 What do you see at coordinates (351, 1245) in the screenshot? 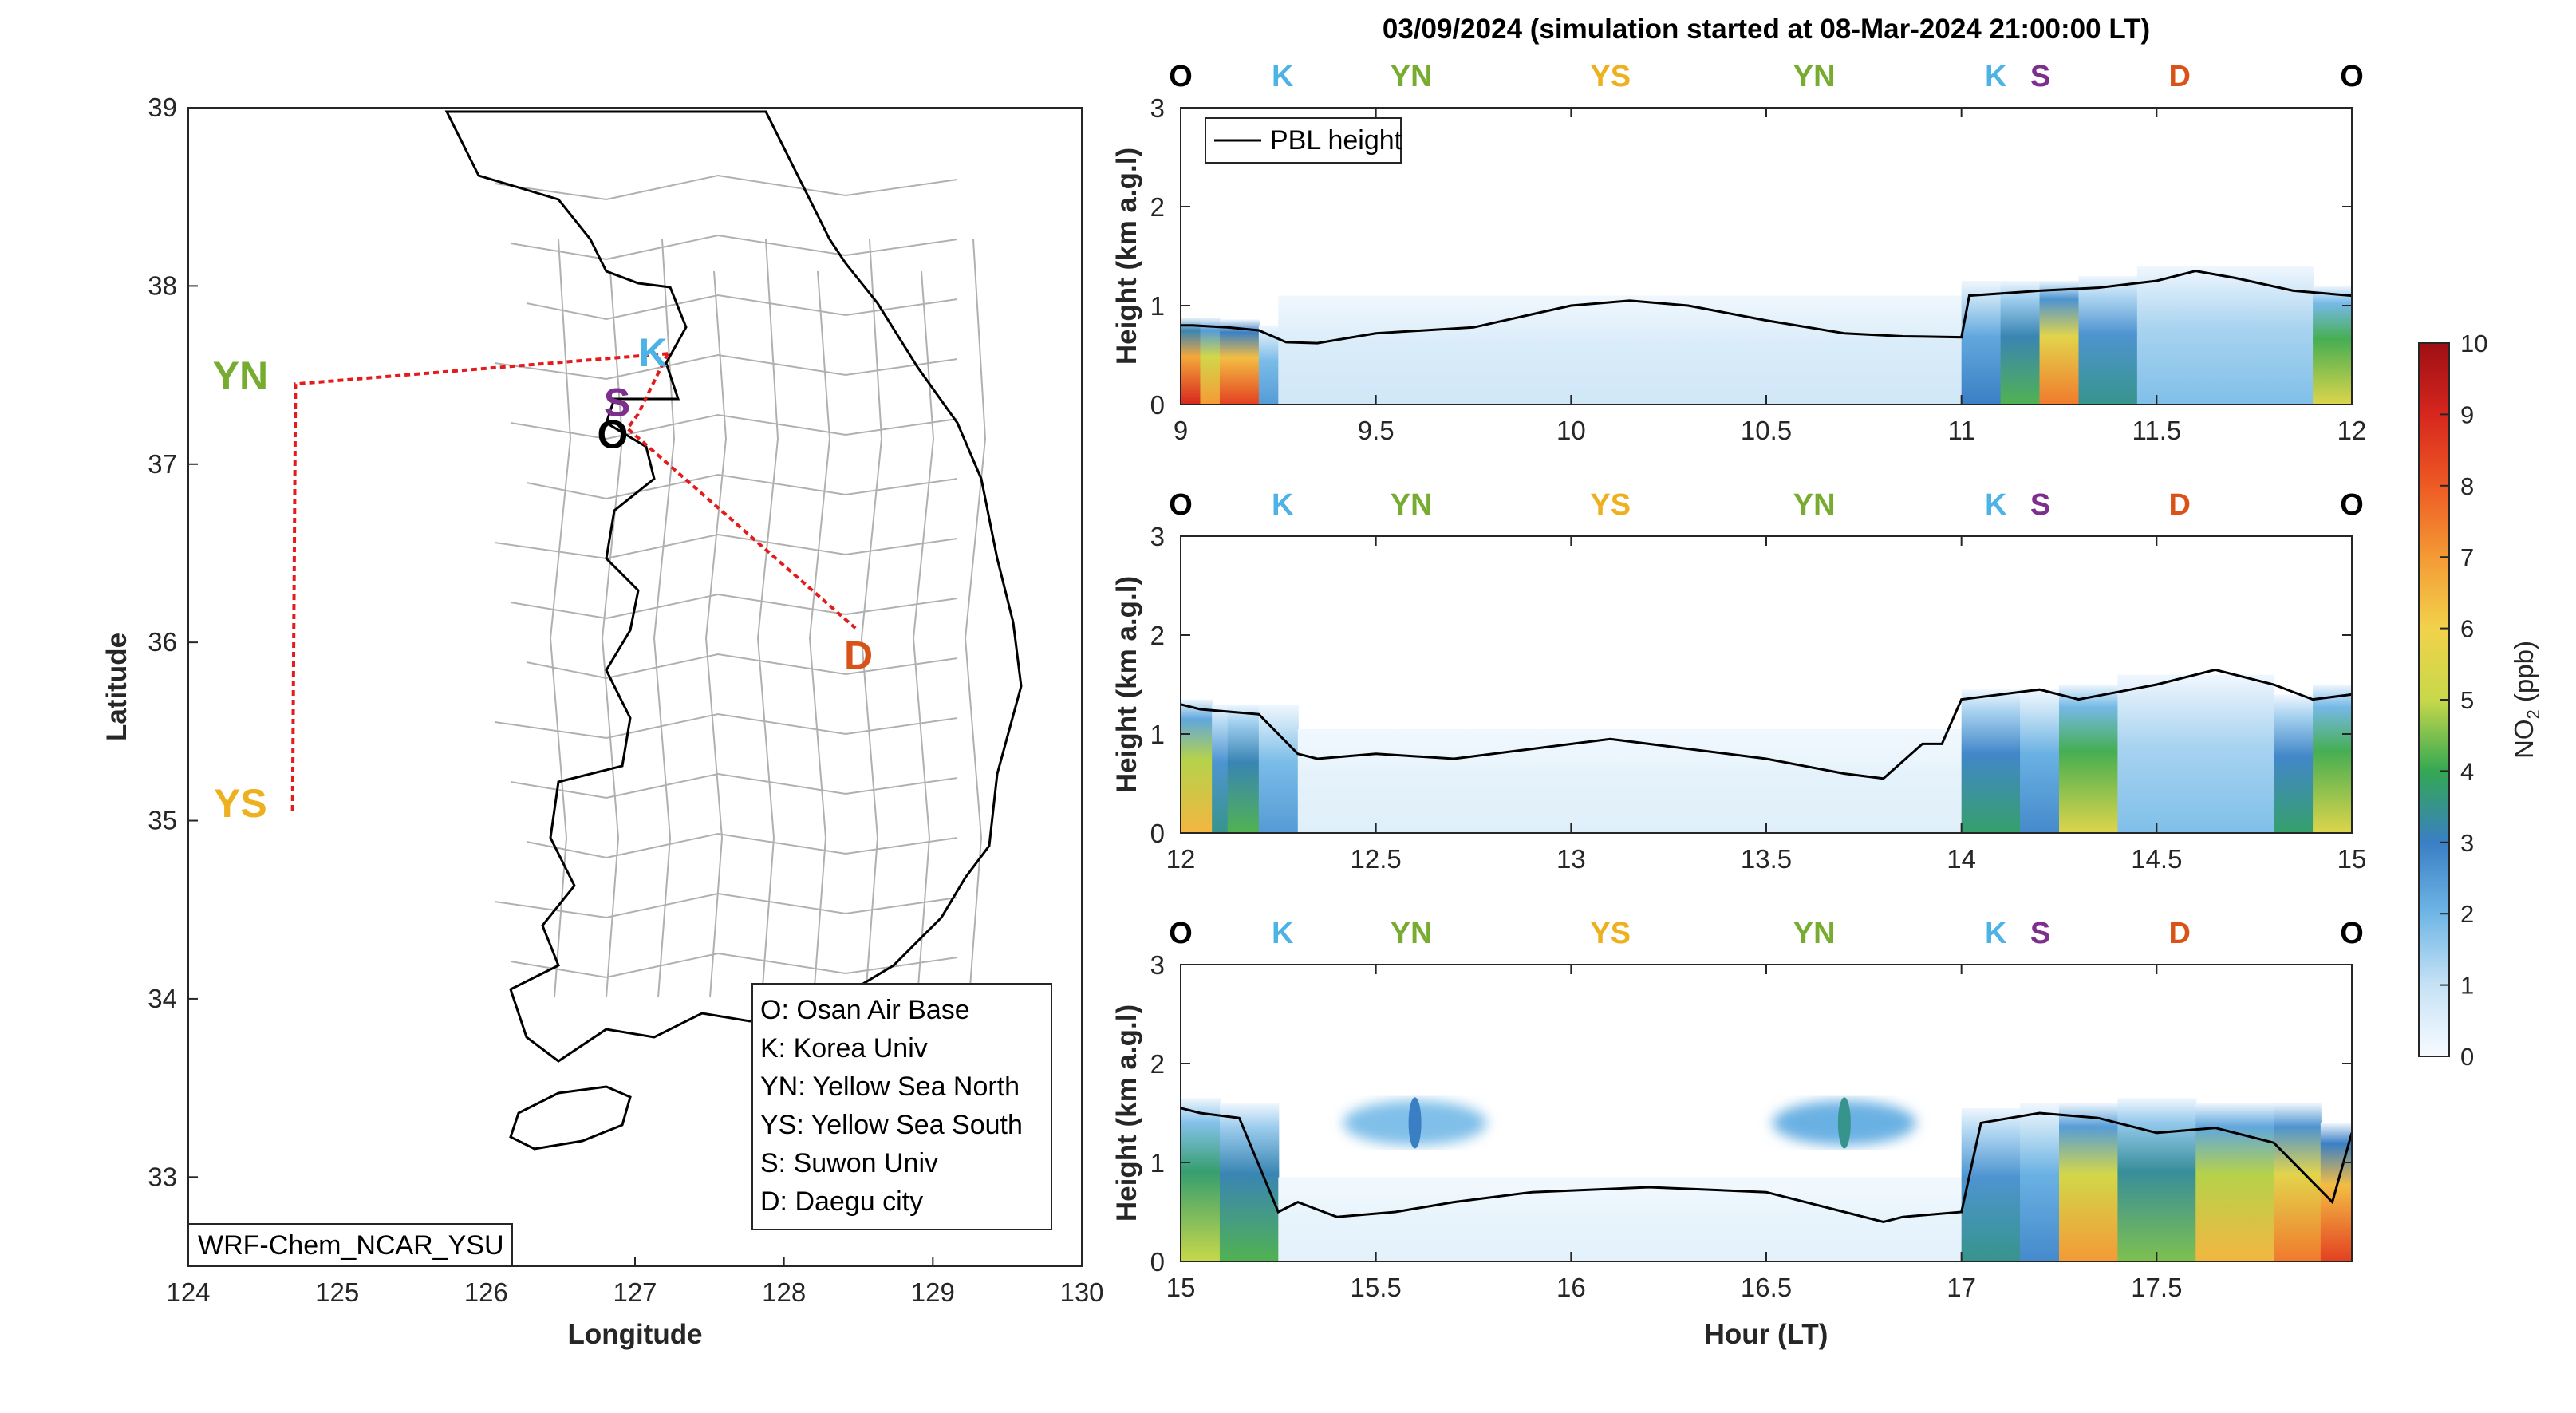
I see `model-label: WRF-Chem_NCAR_YSU` at bounding box center [351, 1245].